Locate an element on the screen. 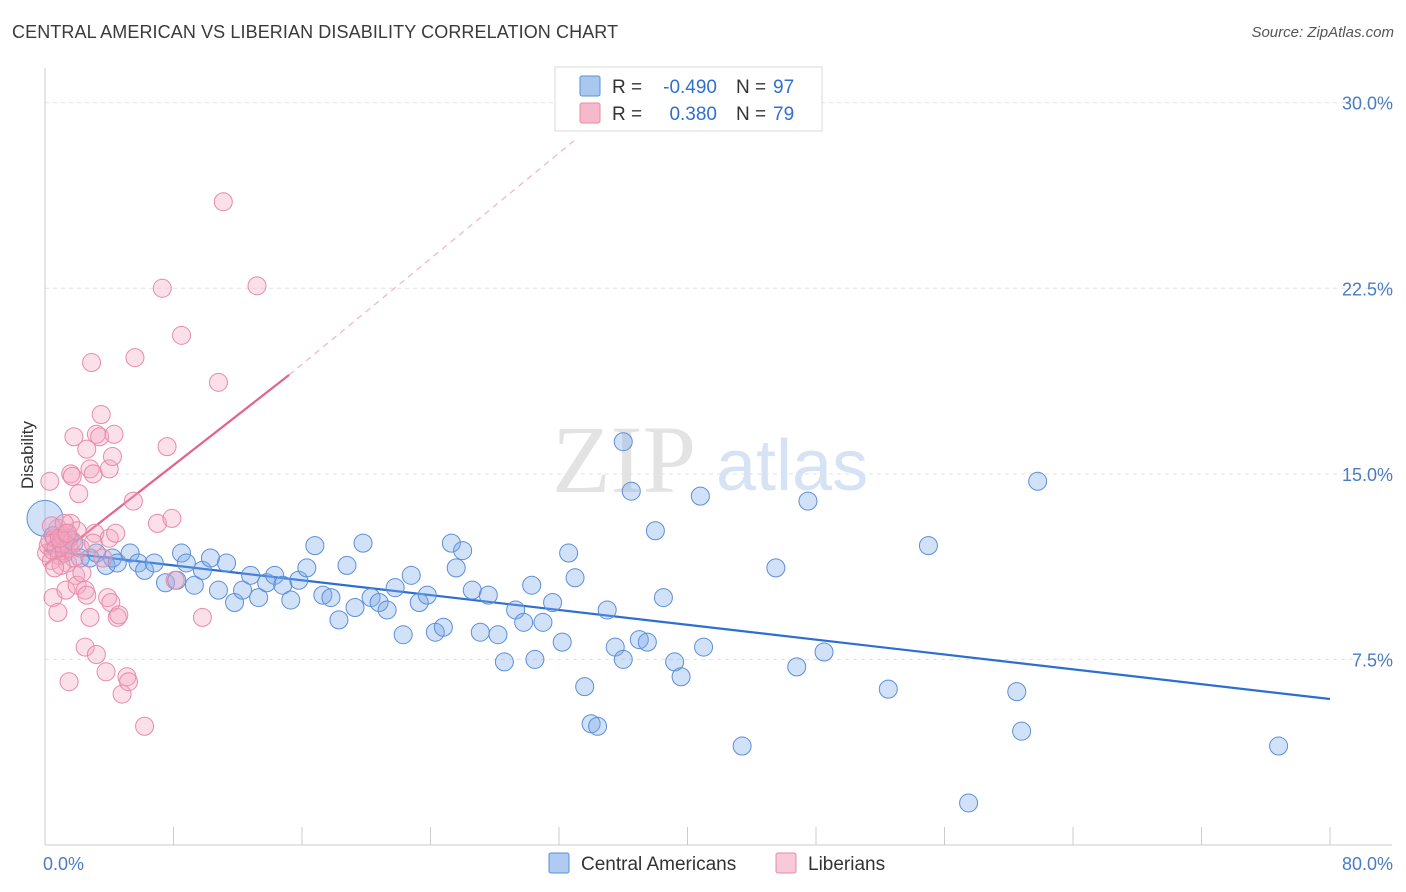  x-tick-label-1: 80.0% is located at coordinates (1367, 864).